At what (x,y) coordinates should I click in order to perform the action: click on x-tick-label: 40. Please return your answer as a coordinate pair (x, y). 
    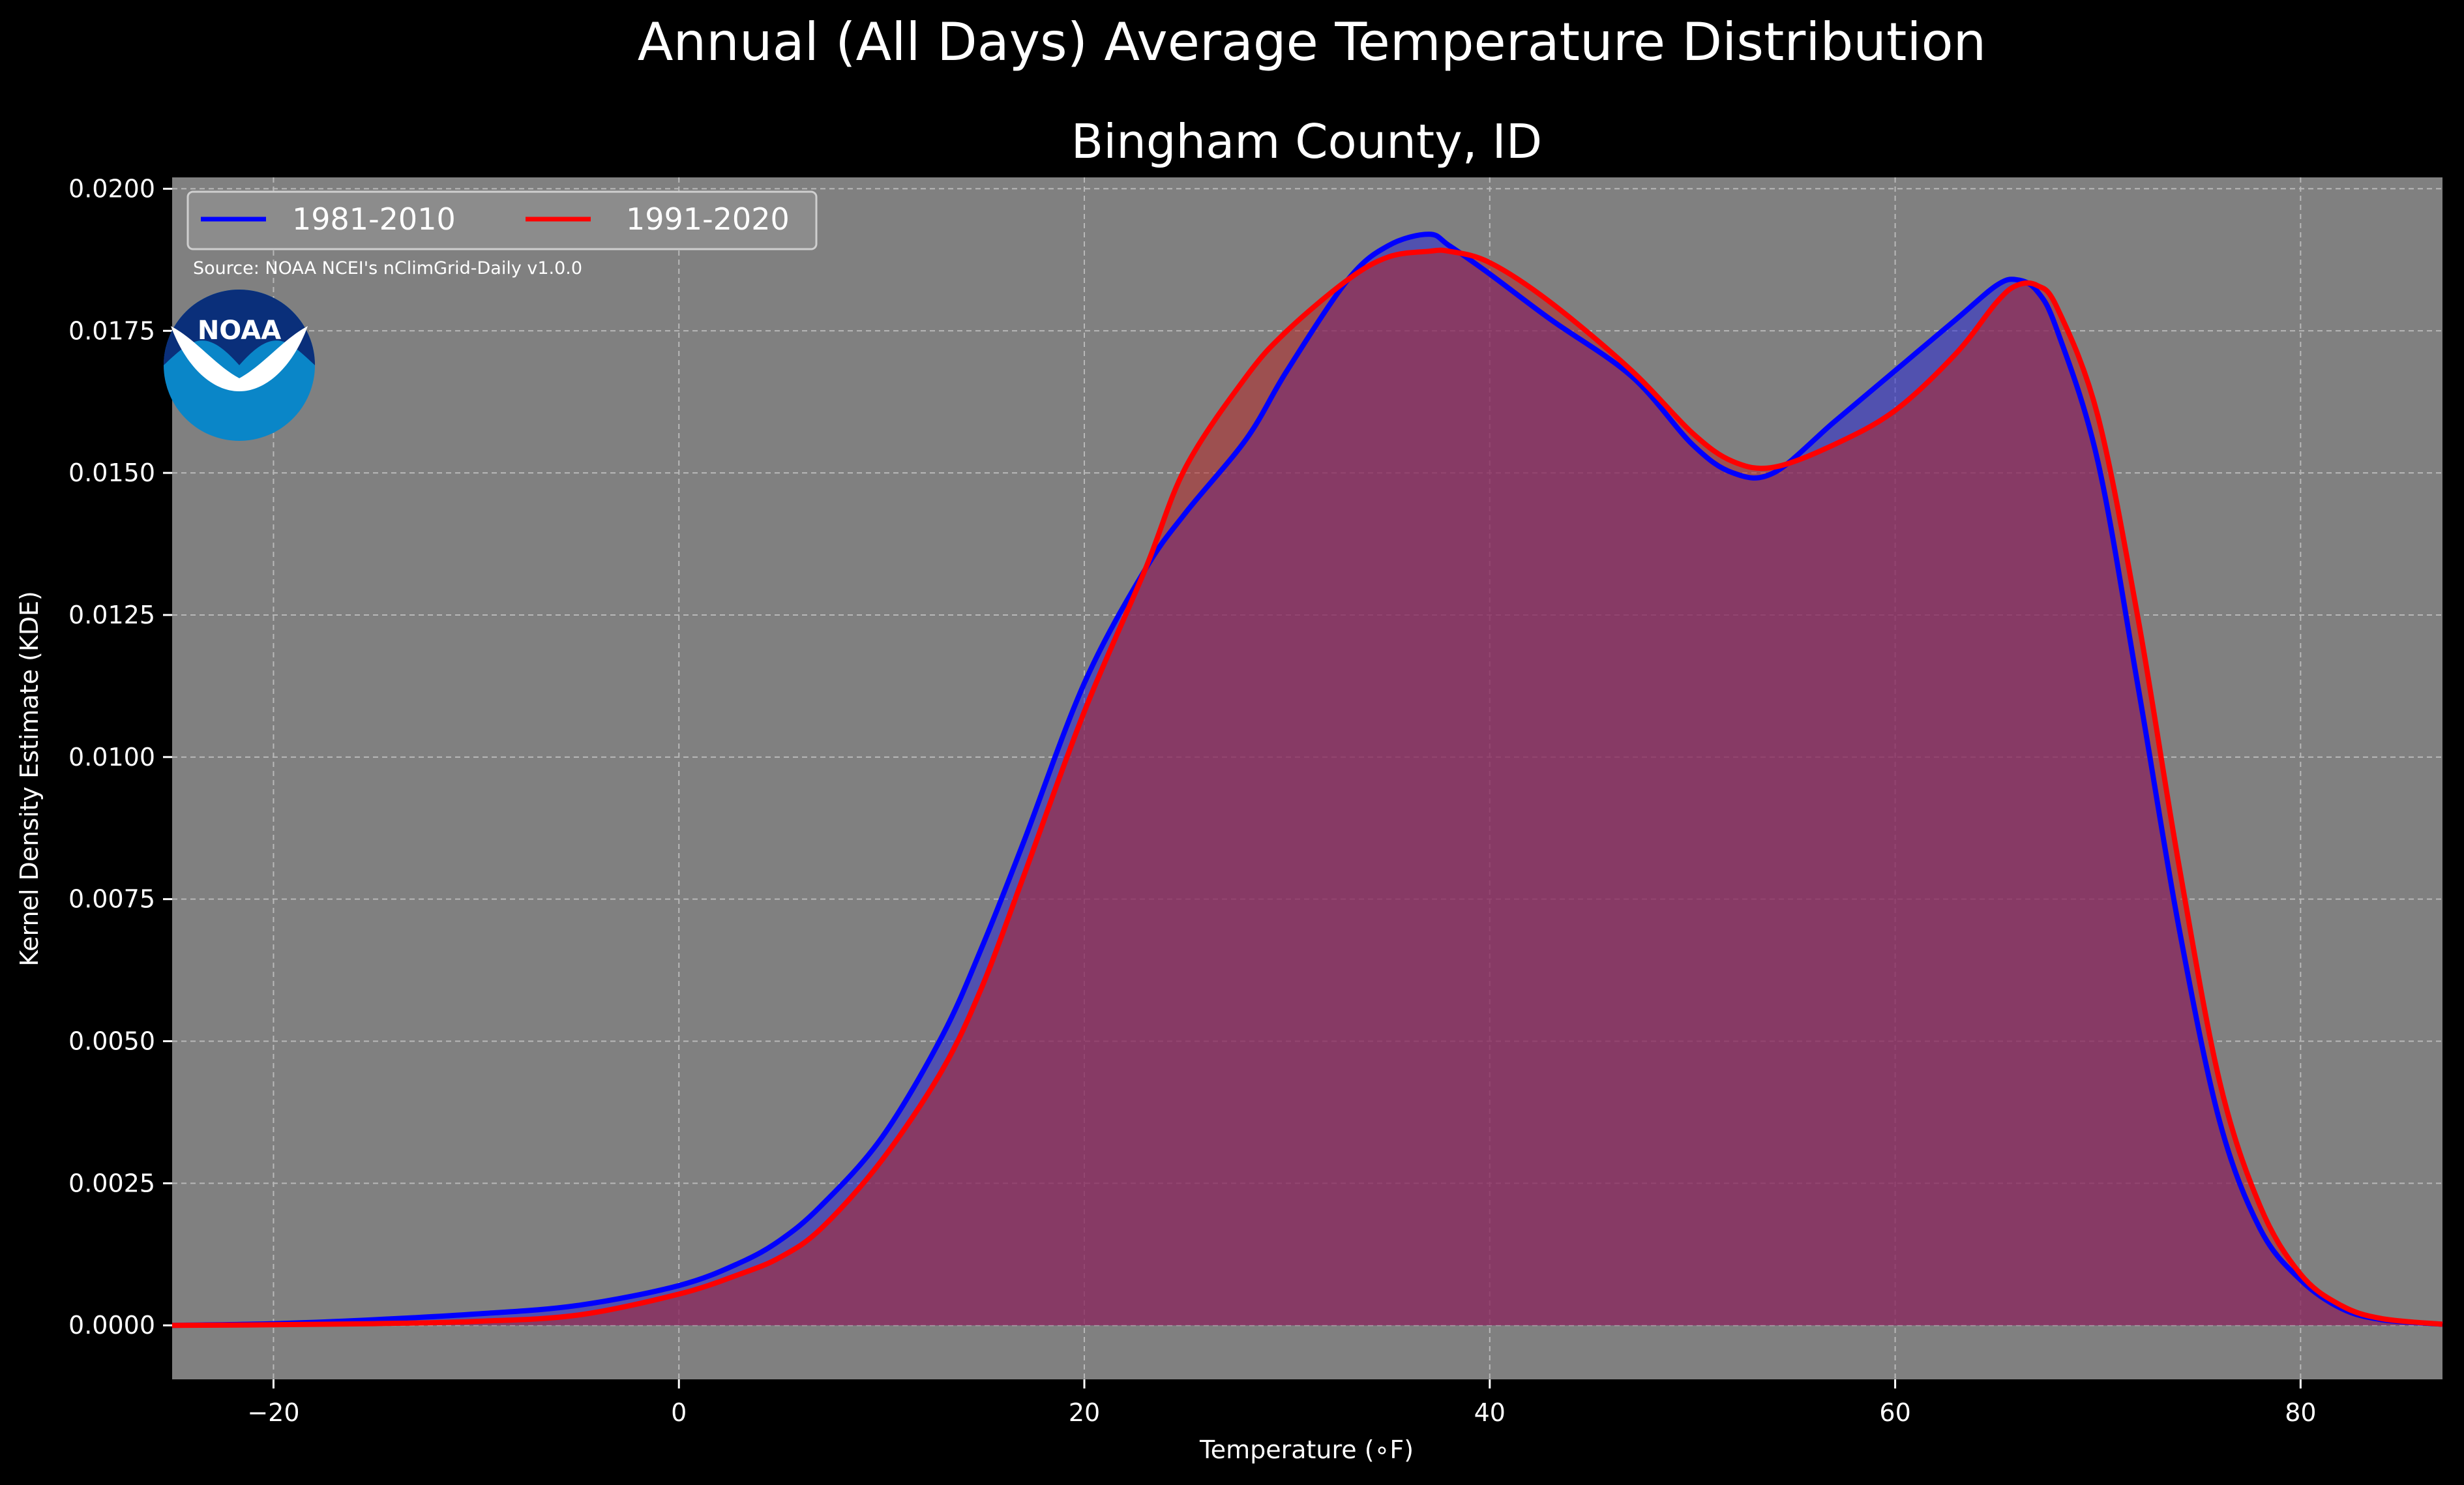
    Looking at the image, I should click on (1490, 1413).